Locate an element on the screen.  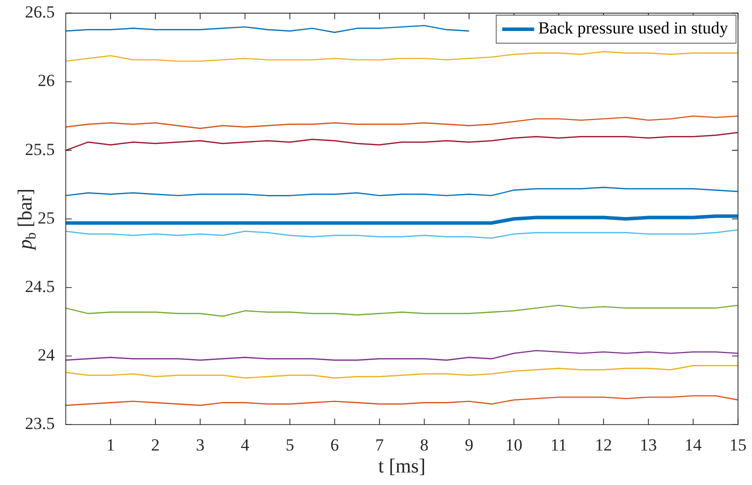
x-tick-label: 10 is located at coordinates (513, 444).